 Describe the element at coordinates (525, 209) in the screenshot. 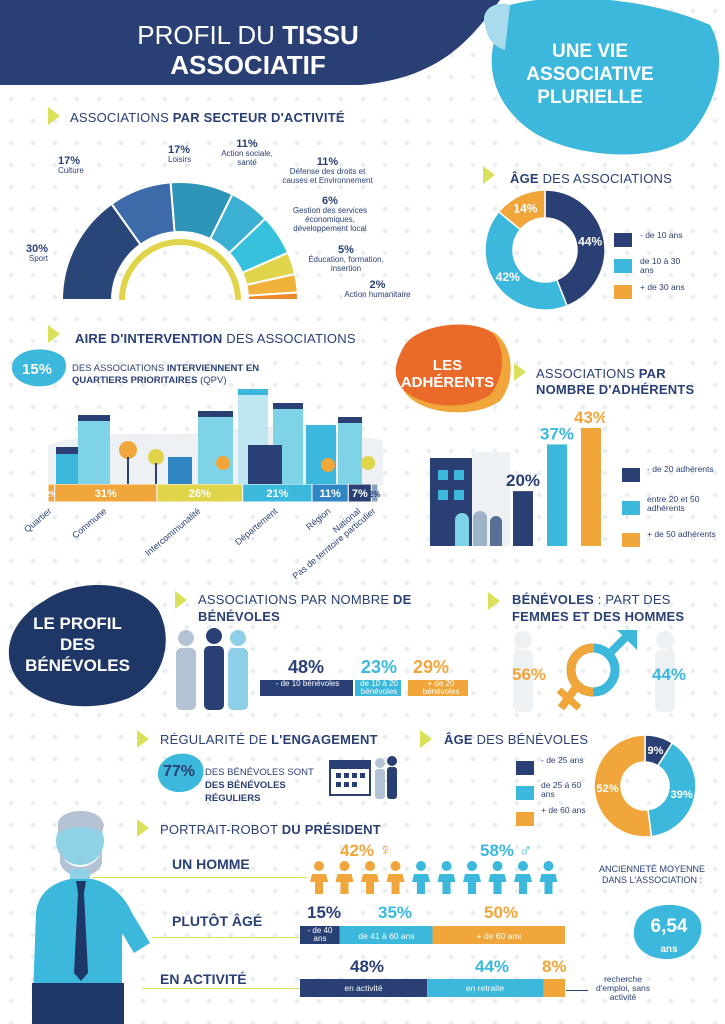

I see `donut-label: 14%` at that location.